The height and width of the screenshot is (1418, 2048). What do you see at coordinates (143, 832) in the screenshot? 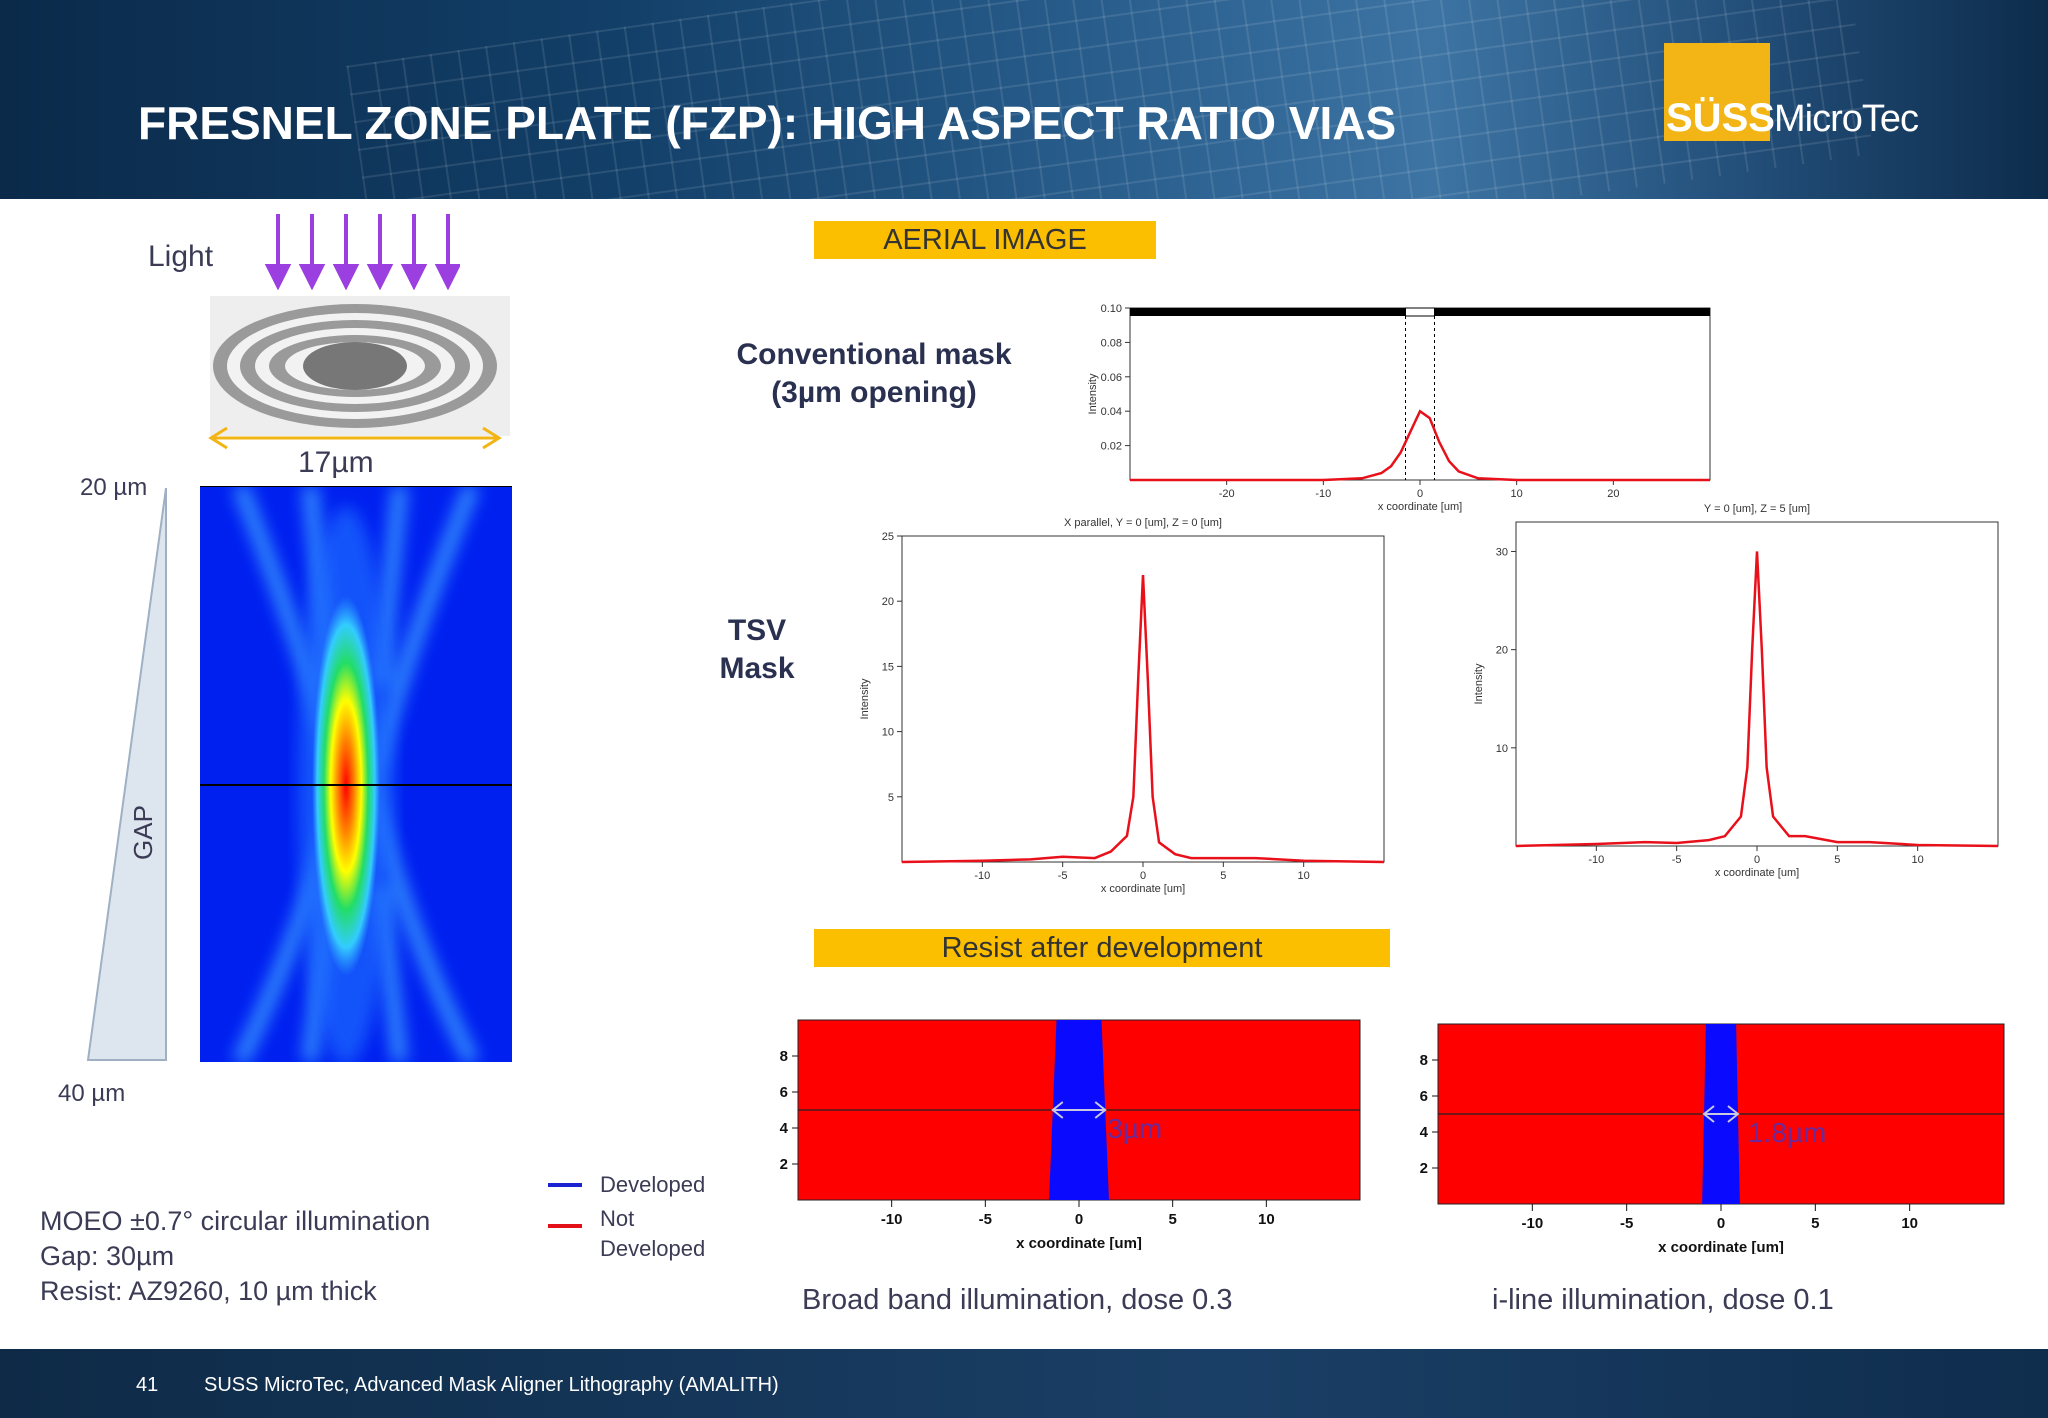
I see `gap-label: GAP` at bounding box center [143, 832].